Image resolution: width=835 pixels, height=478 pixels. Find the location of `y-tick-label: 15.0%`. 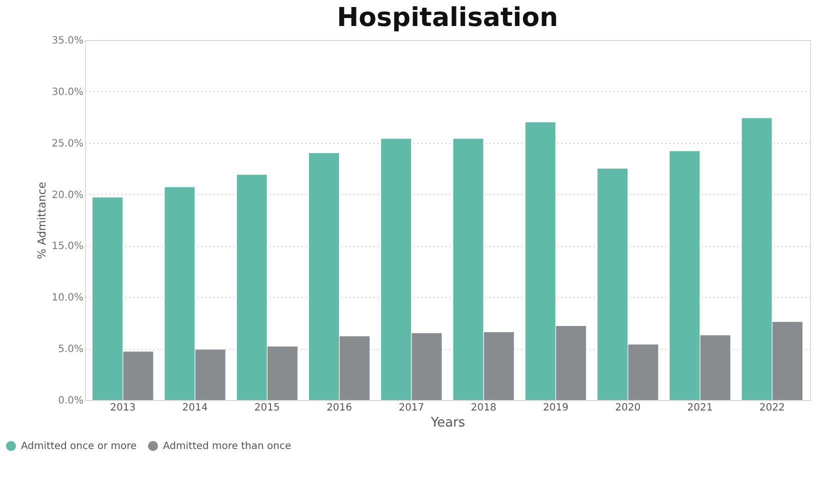

y-tick-label: 15.0% is located at coordinates (68, 246).